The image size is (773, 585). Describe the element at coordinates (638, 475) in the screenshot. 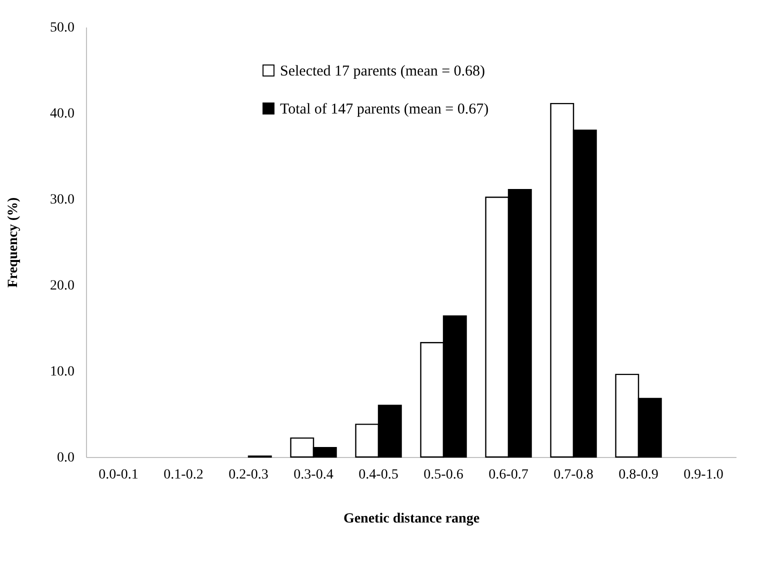

I see `x-tick-label: 0.8-0.9` at that location.